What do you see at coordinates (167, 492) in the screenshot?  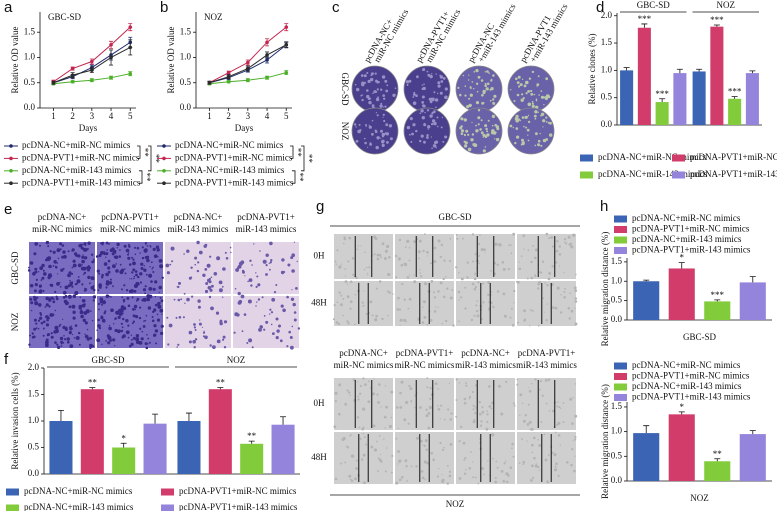 I see `legend-swatch` at bounding box center [167, 492].